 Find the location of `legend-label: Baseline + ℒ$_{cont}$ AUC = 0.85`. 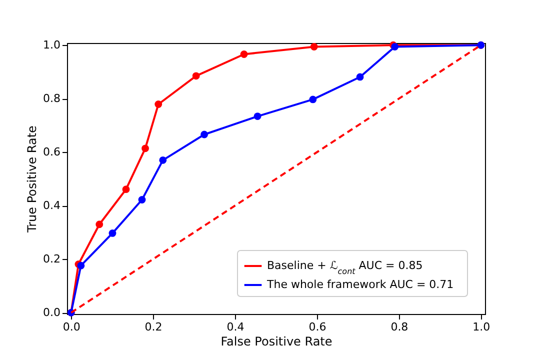

legend-label: Baseline + ℒ$_{cont}$ AUC = 0.85 is located at coordinates (345, 267).